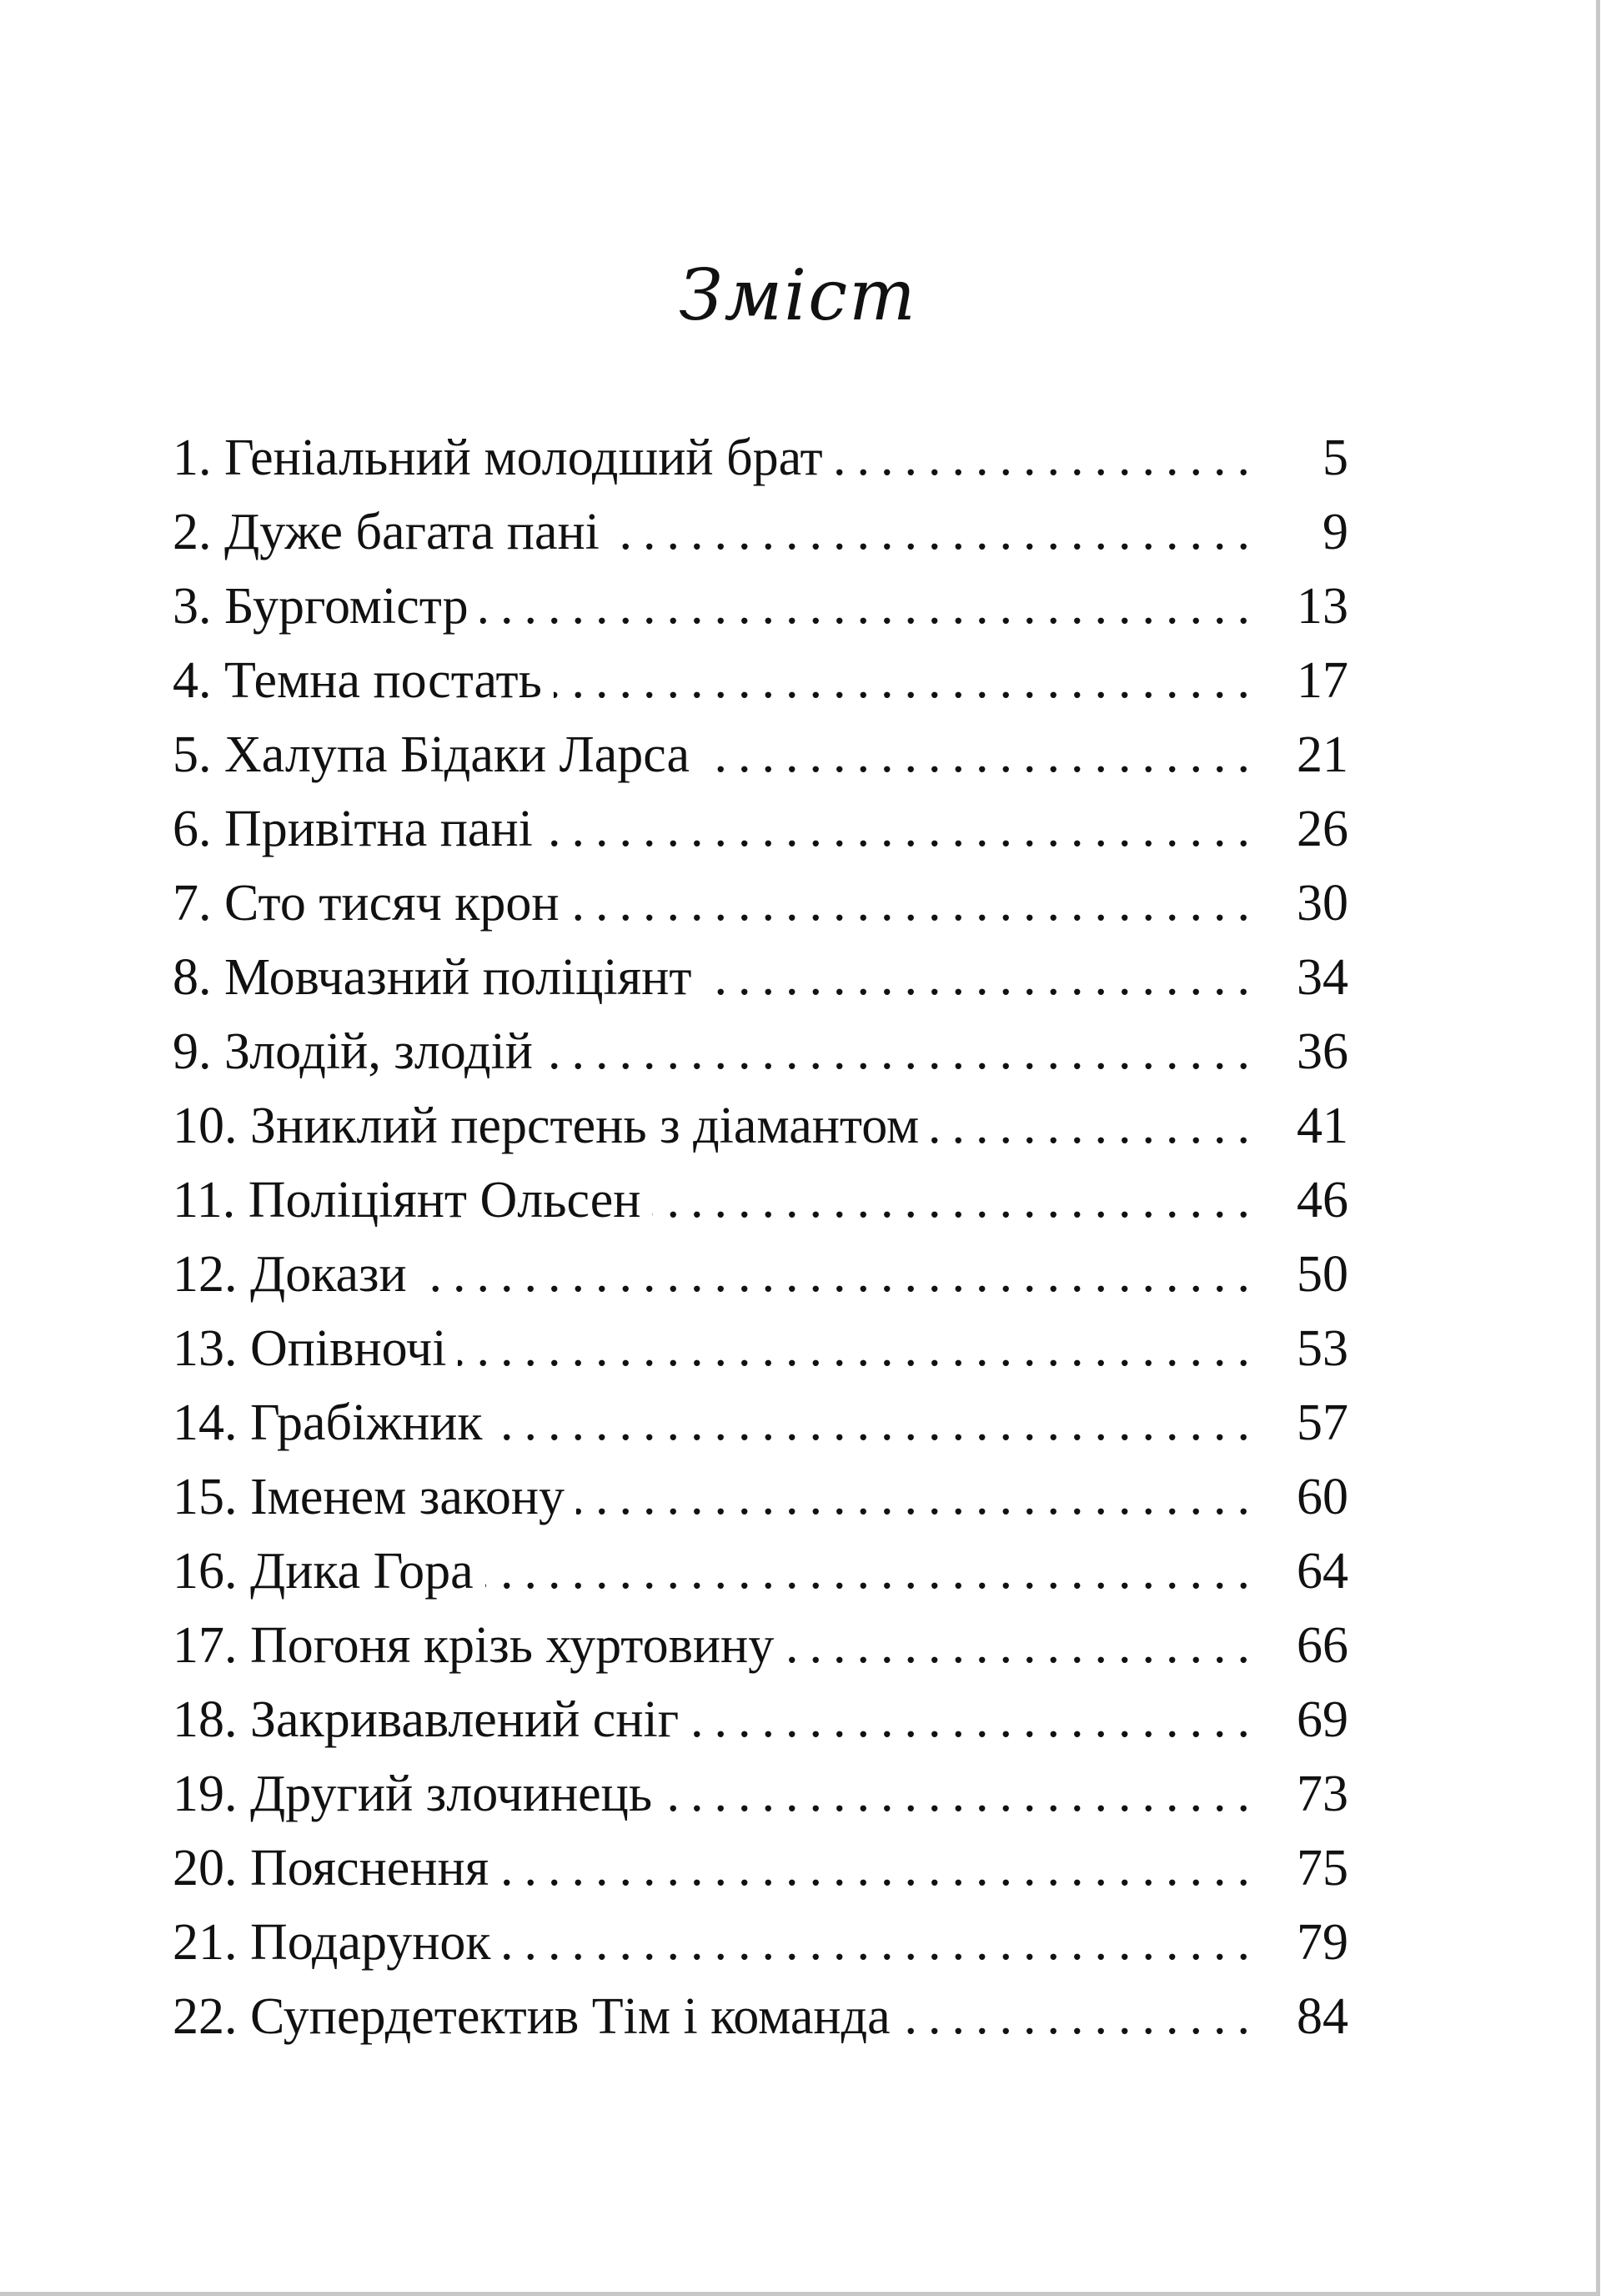 Image resolution: width=1601 pixels, height=2296 pixels. What do you see at coordinates (353, 1051) in the screenshot?
I see `toc-entry-title: 9. Злодій, злодій` at bounding box center [353, 1051].